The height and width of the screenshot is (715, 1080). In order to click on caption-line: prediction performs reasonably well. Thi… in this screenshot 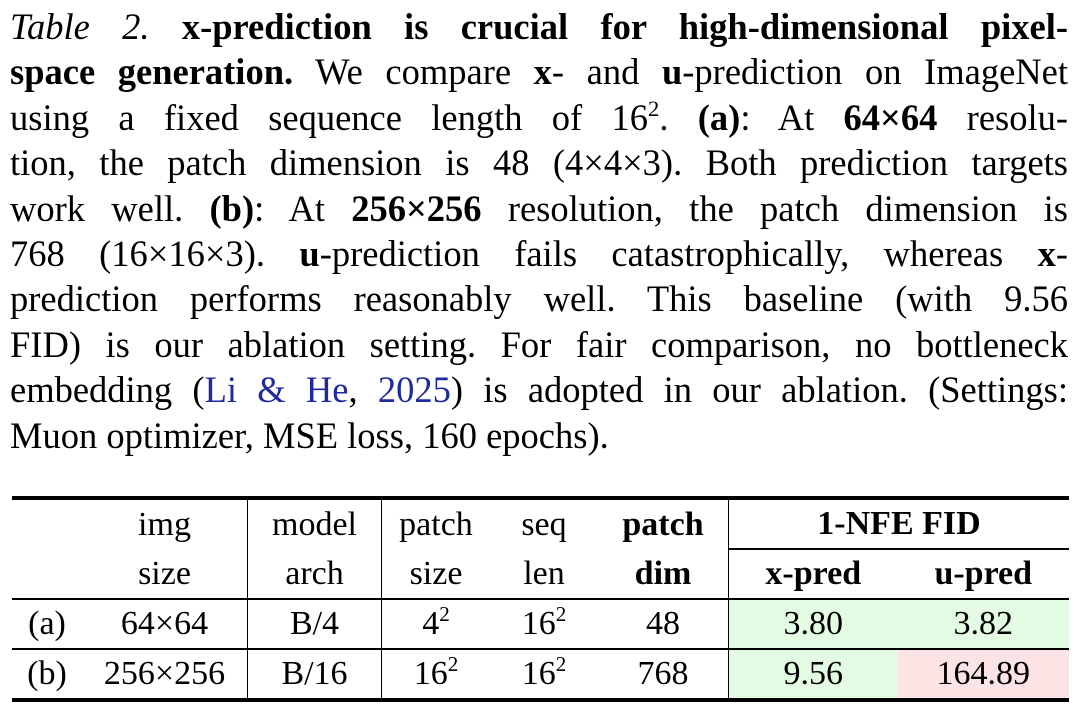, I will do `click(539, 298)`.